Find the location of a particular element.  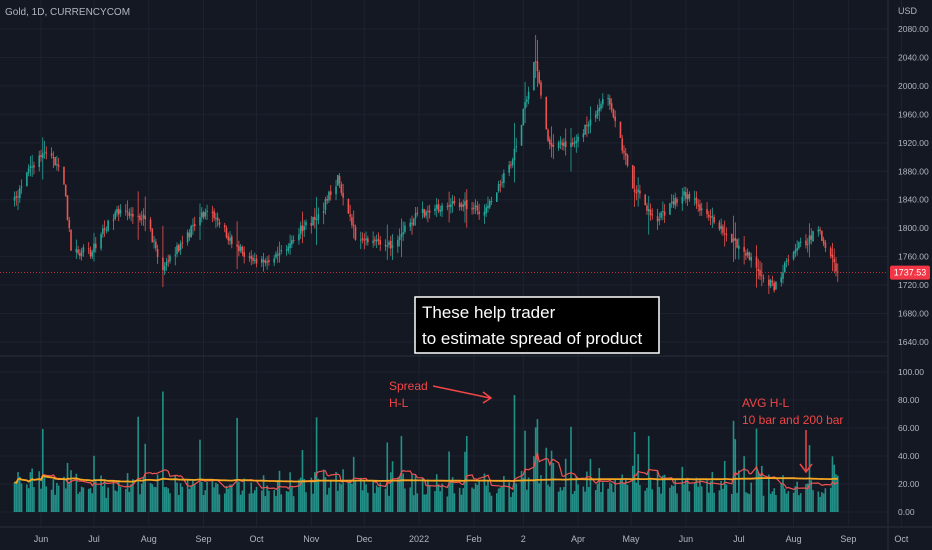

spread-tick-label: 80.00 is located at coordinates (909, 400).